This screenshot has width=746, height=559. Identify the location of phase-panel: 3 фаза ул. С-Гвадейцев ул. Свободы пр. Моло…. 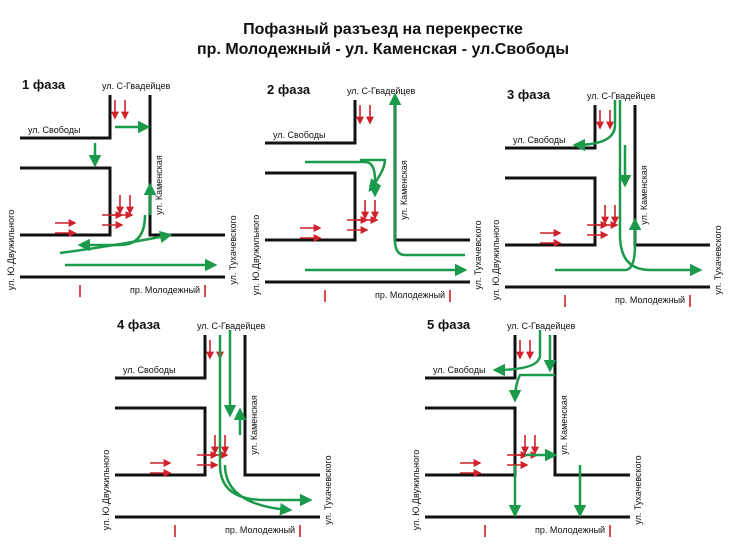
(607, 197).